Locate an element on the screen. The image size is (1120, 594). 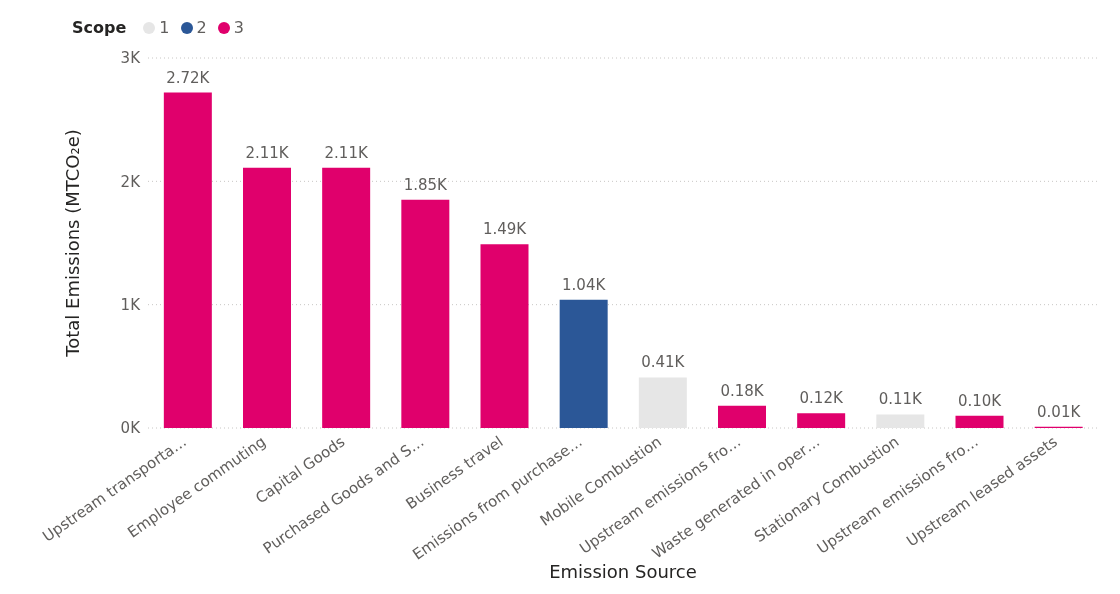
legend-label: 2 is located at coordinates (201, 27).